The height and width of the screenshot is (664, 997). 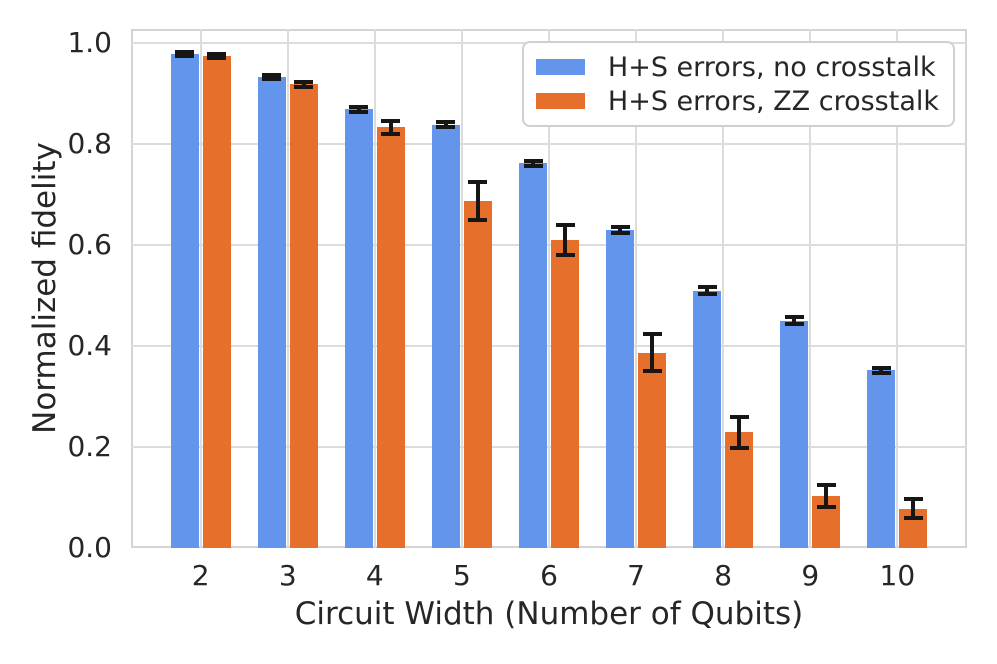 I want to click on x-axis-title: Circuit Width (Number of Qubits), so click(x=549, y=614).